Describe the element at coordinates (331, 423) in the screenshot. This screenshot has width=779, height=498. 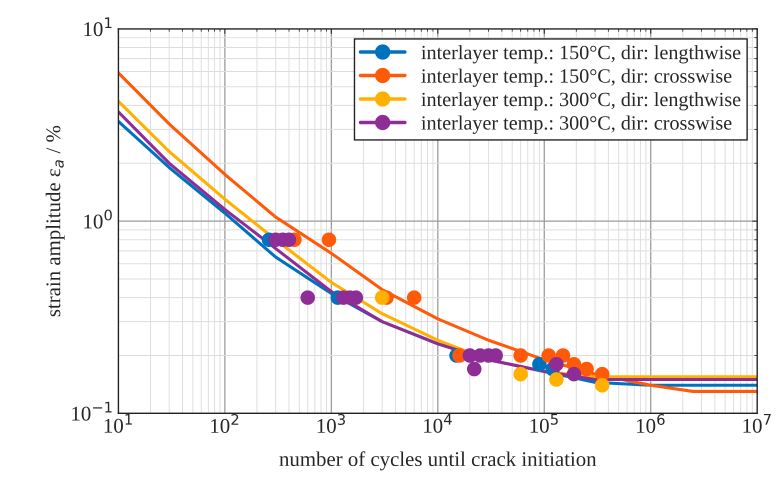
I see `x-tick-label: 10$^{3}$` at that location.